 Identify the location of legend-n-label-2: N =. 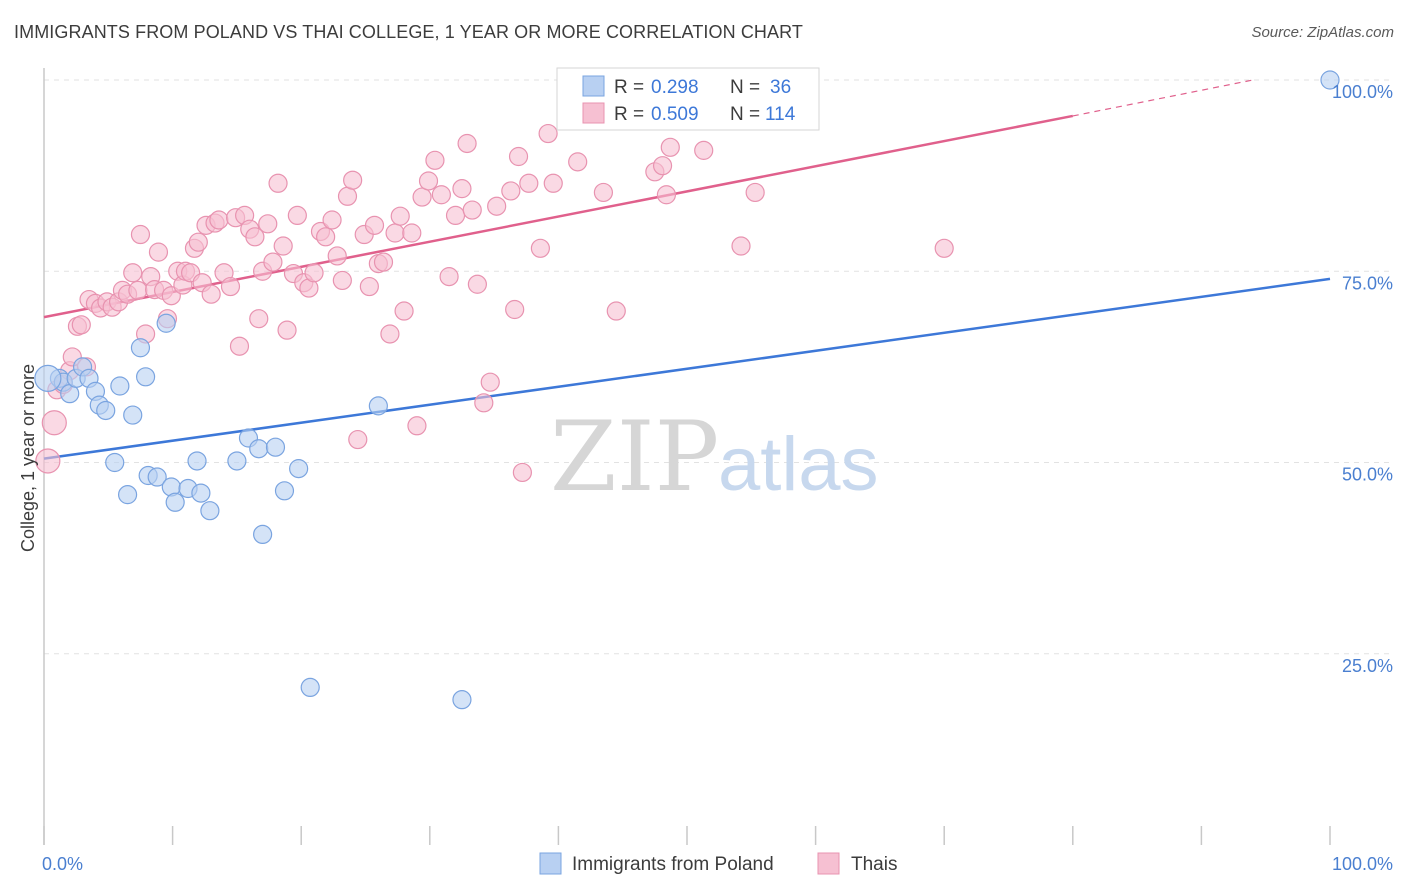
(745, 114).